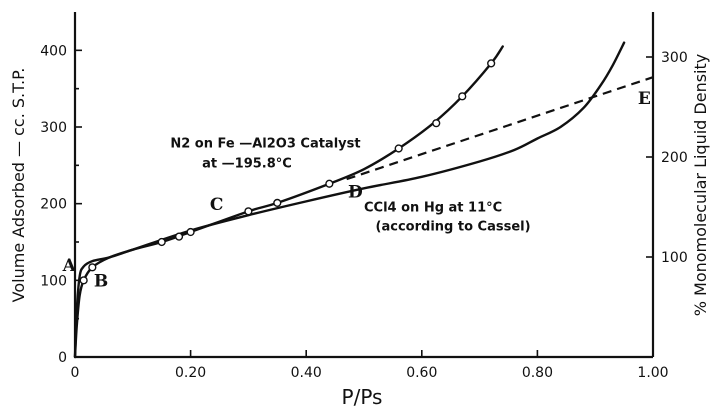 The height and width of the screenshot is (410, 719). What do you see at coordinates (700, 185) in the screenshot?
I see `y2-axis-title: % Monomolecular Liquid Density` at bounding box center [700, 185].